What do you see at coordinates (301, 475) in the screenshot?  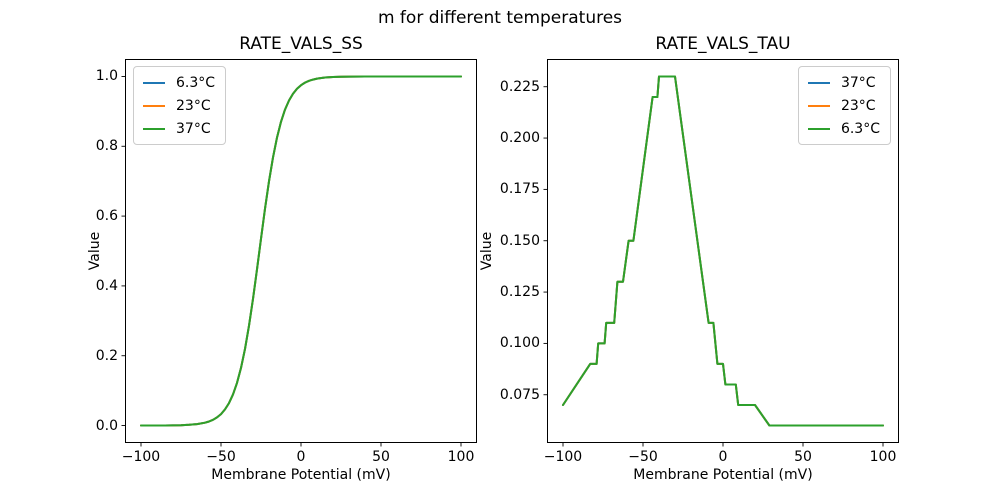 I see `x-axis-label-ss: Membrane Potential (mV)` at bounding box center [301, 475].